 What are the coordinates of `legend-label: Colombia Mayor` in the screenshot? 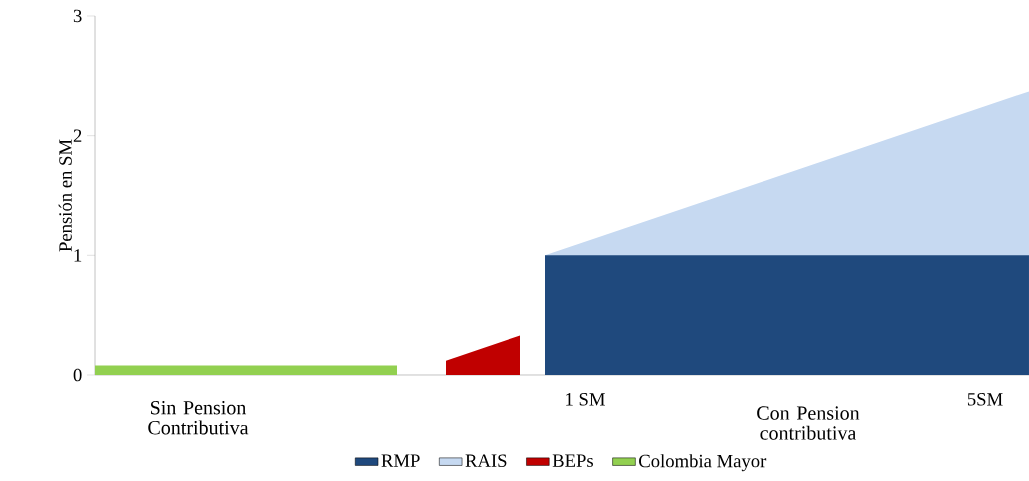 It's located at (703, 463).